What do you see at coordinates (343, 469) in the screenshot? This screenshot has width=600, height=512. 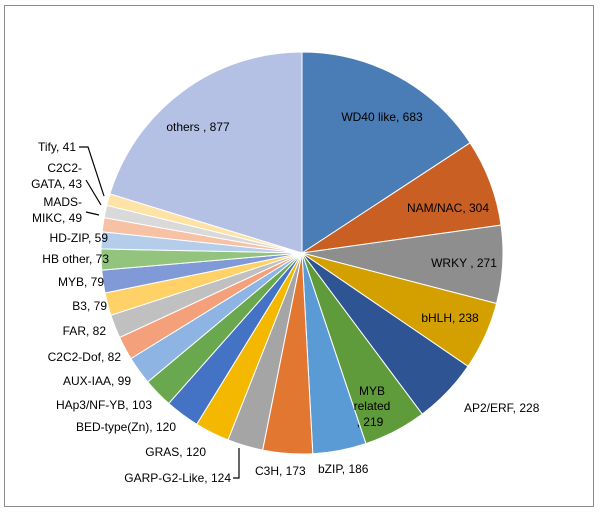 I see `label-bzip: bZIP, 186` at bounding box center [343, 469].